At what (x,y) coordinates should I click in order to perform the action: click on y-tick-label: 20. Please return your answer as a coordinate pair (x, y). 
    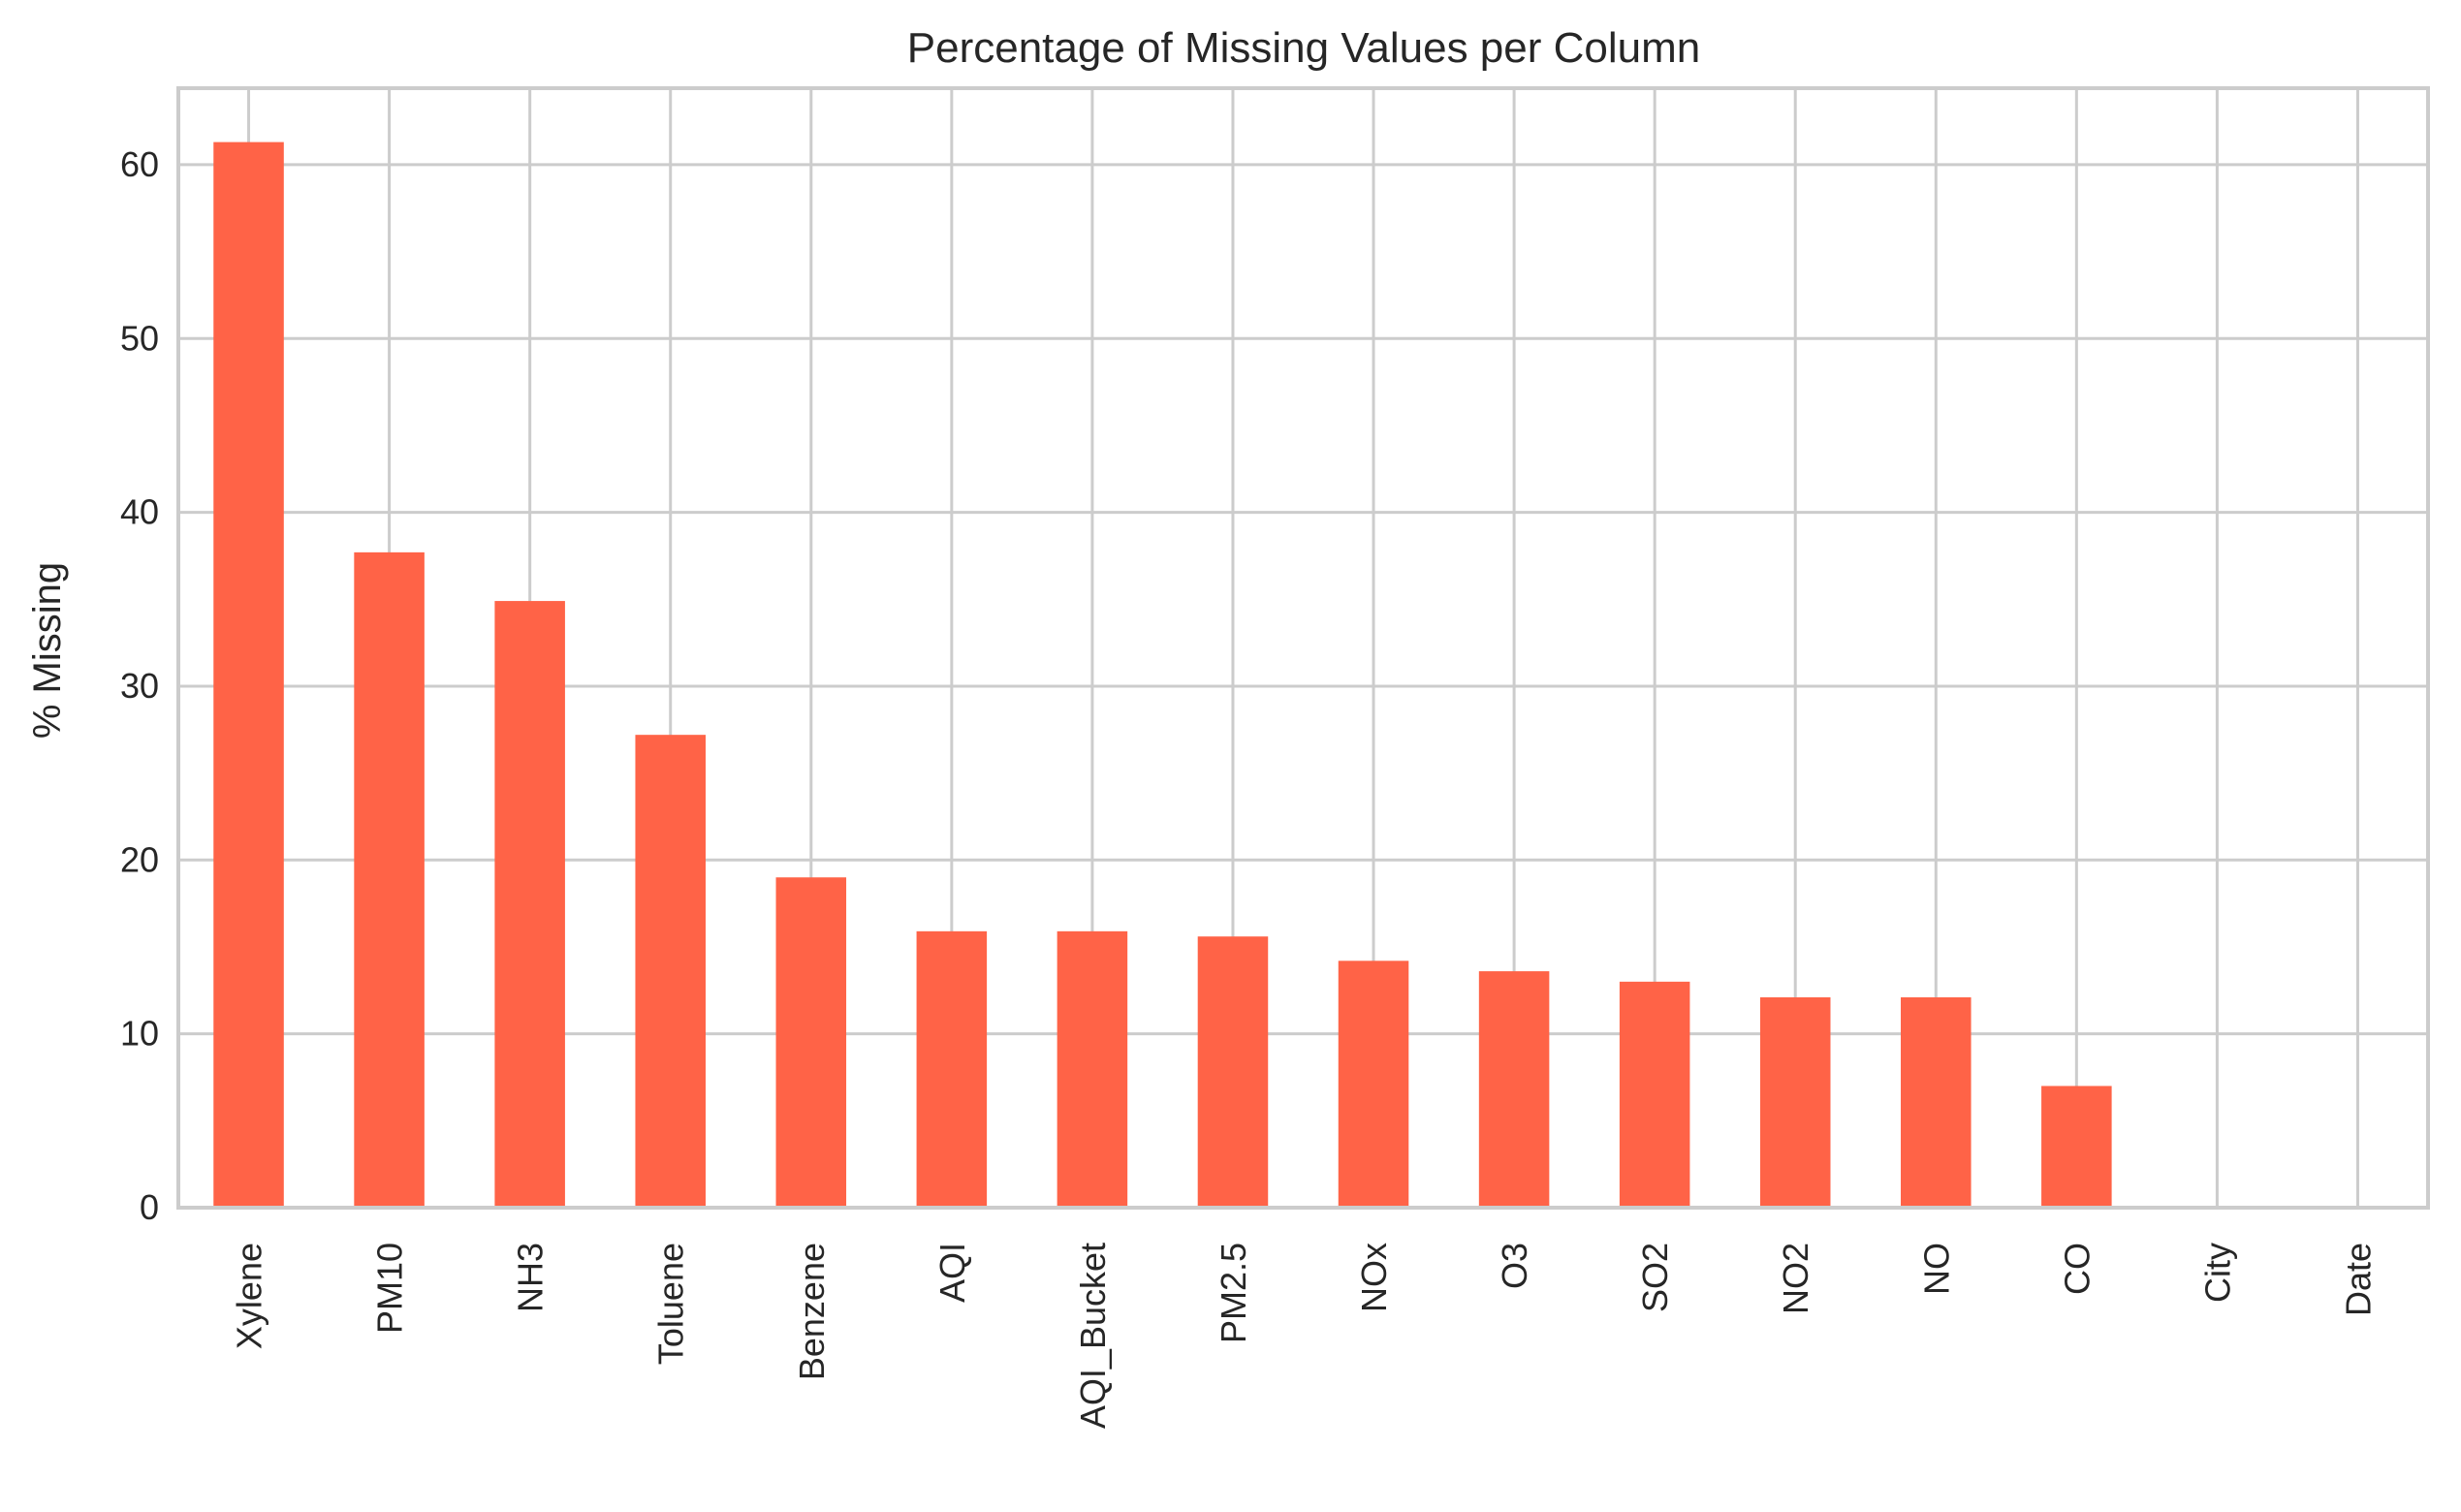
    Looking at the image, I should click on (139, 859).